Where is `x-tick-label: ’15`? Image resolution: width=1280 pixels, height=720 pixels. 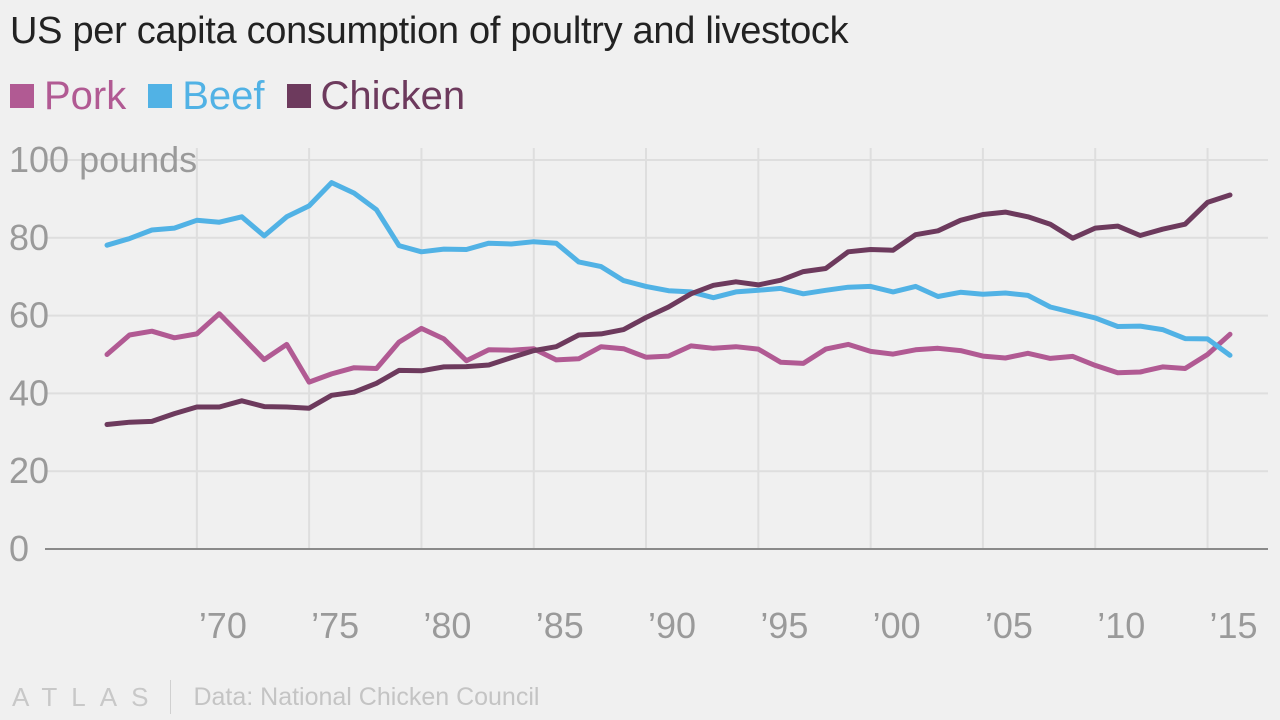 x-tick-label: ’15 is located at coordinates (1234, 625).